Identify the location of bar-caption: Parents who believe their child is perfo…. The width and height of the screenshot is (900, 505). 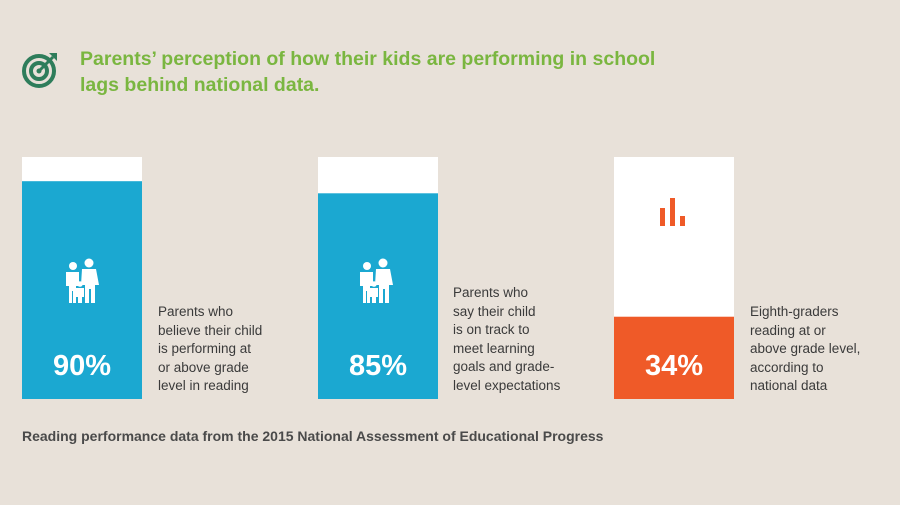
(228, 349).